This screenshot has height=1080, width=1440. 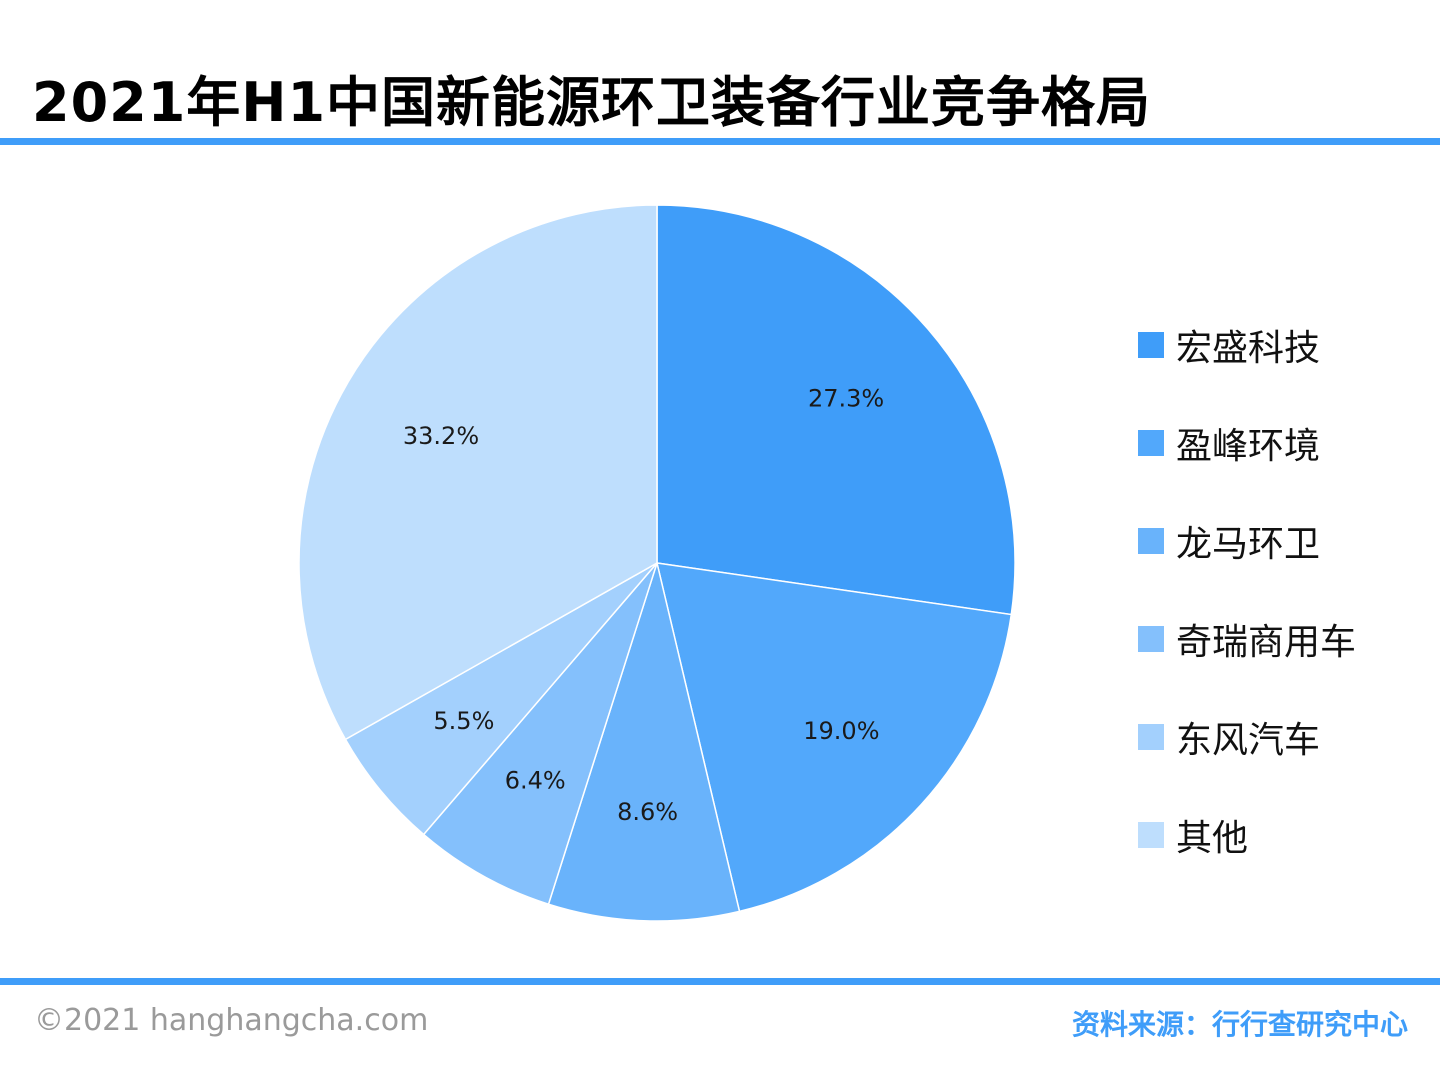 I want to click on legend-item-5: 其他, so click(x=1247, y=835).